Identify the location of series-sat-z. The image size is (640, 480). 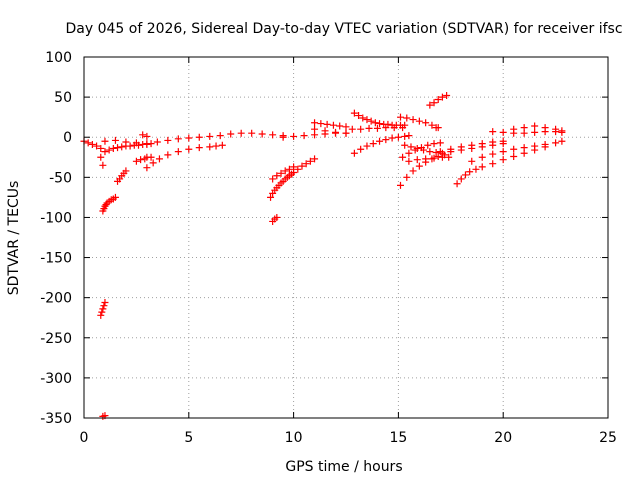
(438, 100).